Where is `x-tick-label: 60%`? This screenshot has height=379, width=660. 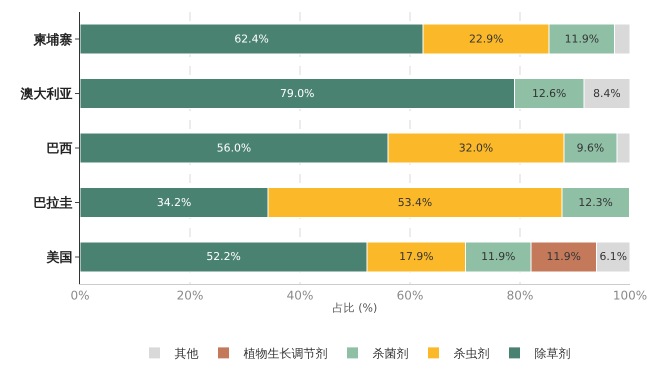 x-tick-label: 60% is located at coordinates (410, 295).